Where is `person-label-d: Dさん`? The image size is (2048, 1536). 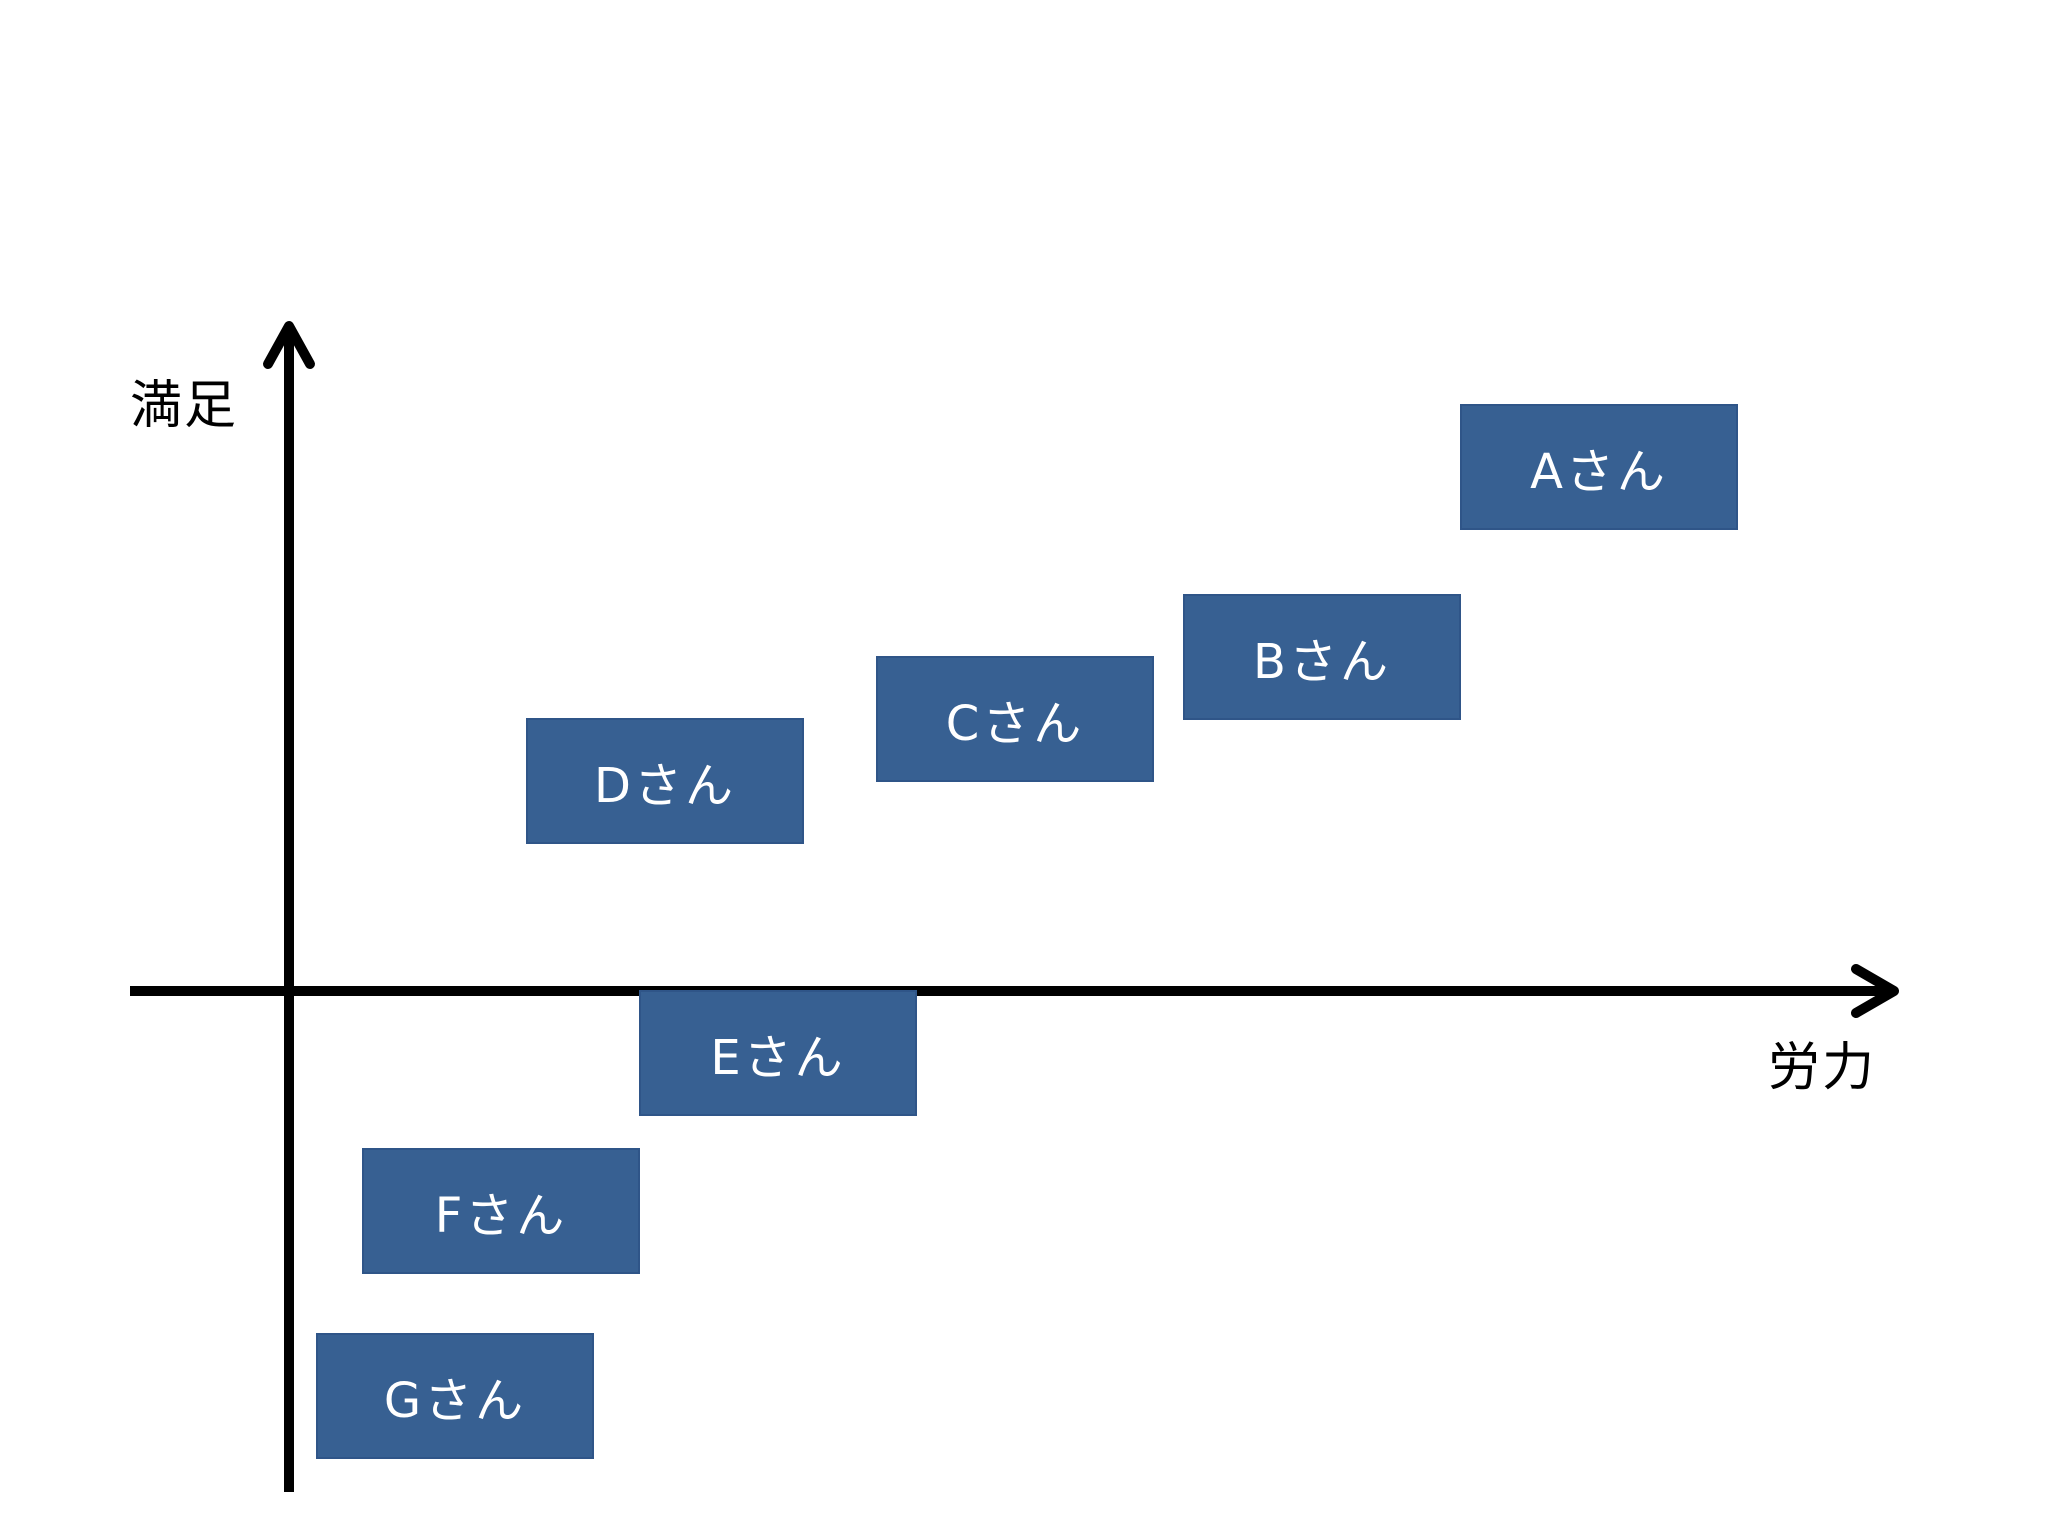 person-label-d: Dさん is located at coordinates (665, 786).